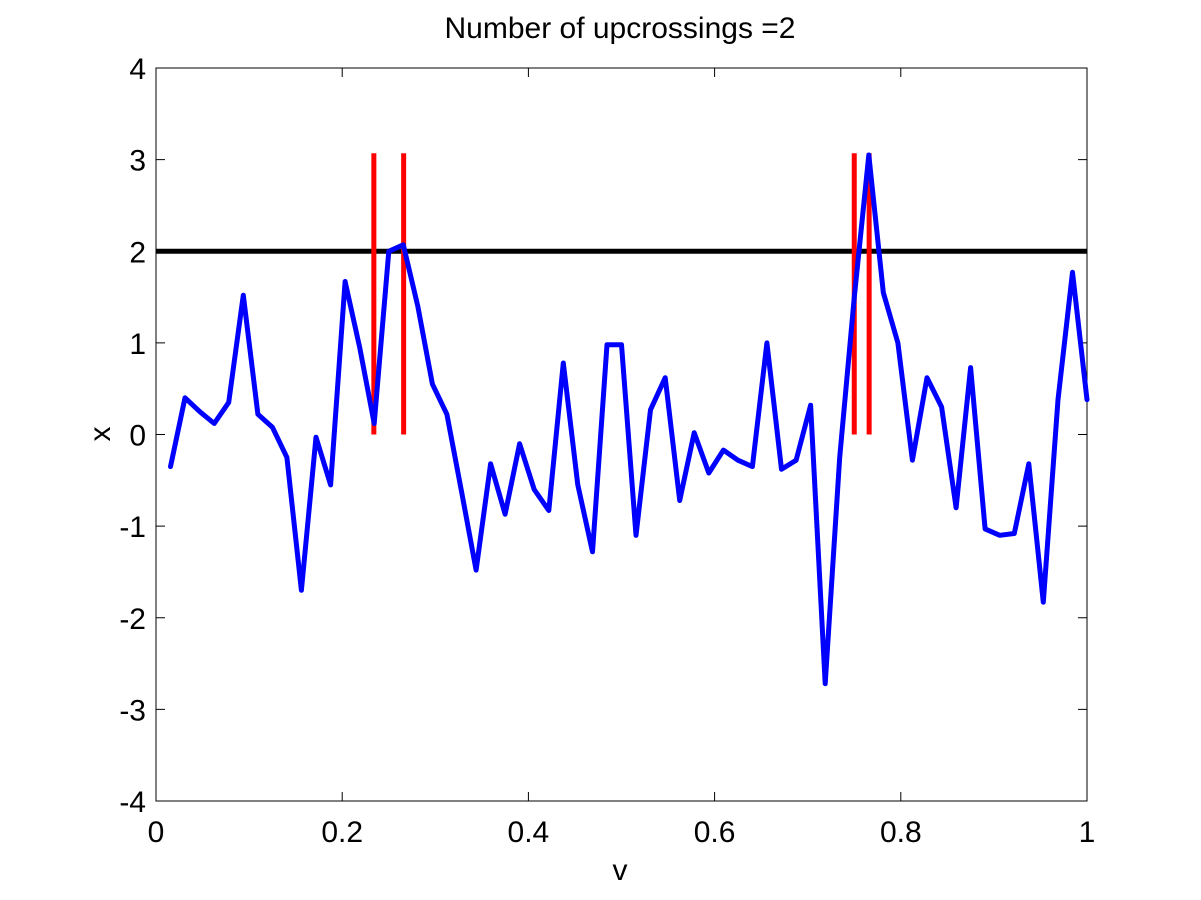 This screenshot has width=1201, height=900. What do you see at coordinates (137, 436) in the screenshot?
I see `y-tick-label: 0` at bounding box center [137, 436].